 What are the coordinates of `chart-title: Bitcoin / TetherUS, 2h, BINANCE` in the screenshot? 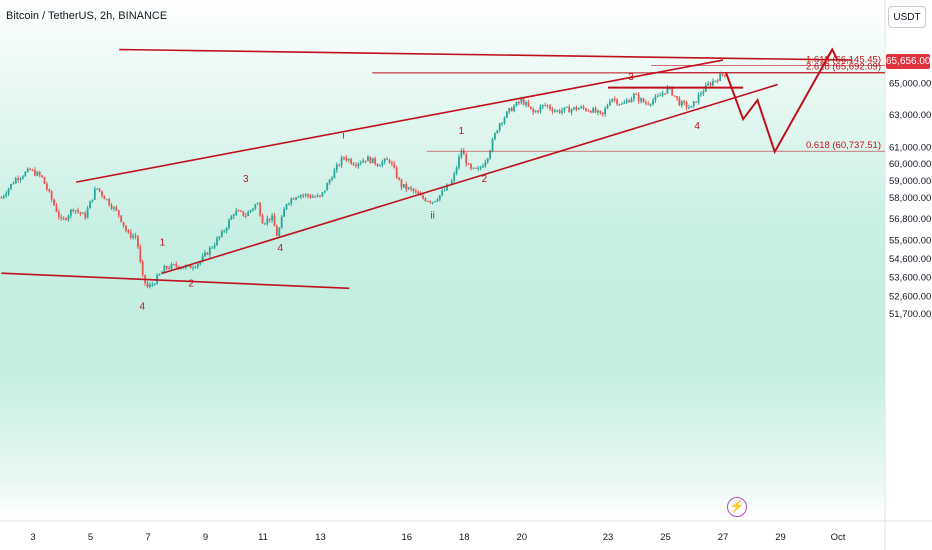 It's located at (87, 16).